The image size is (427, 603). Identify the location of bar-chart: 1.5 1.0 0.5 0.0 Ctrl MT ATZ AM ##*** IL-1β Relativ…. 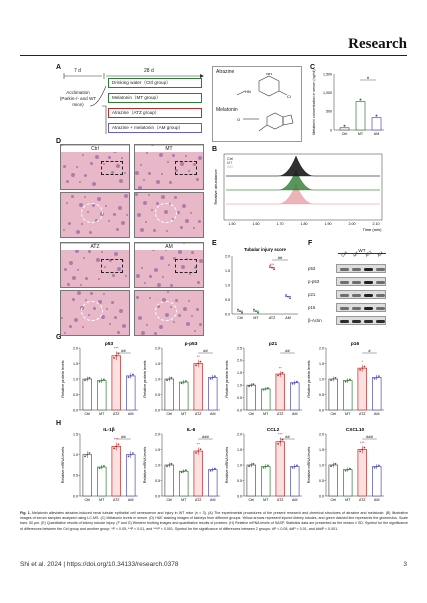
(99, 464).